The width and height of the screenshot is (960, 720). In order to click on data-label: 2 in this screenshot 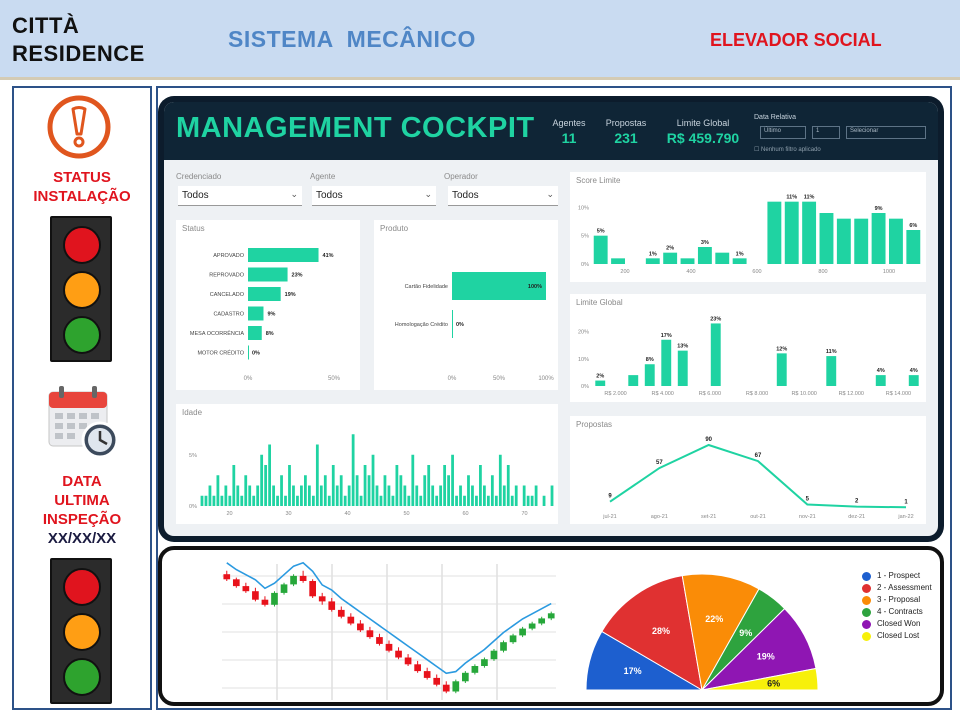, I will do `click(857, 502)`.